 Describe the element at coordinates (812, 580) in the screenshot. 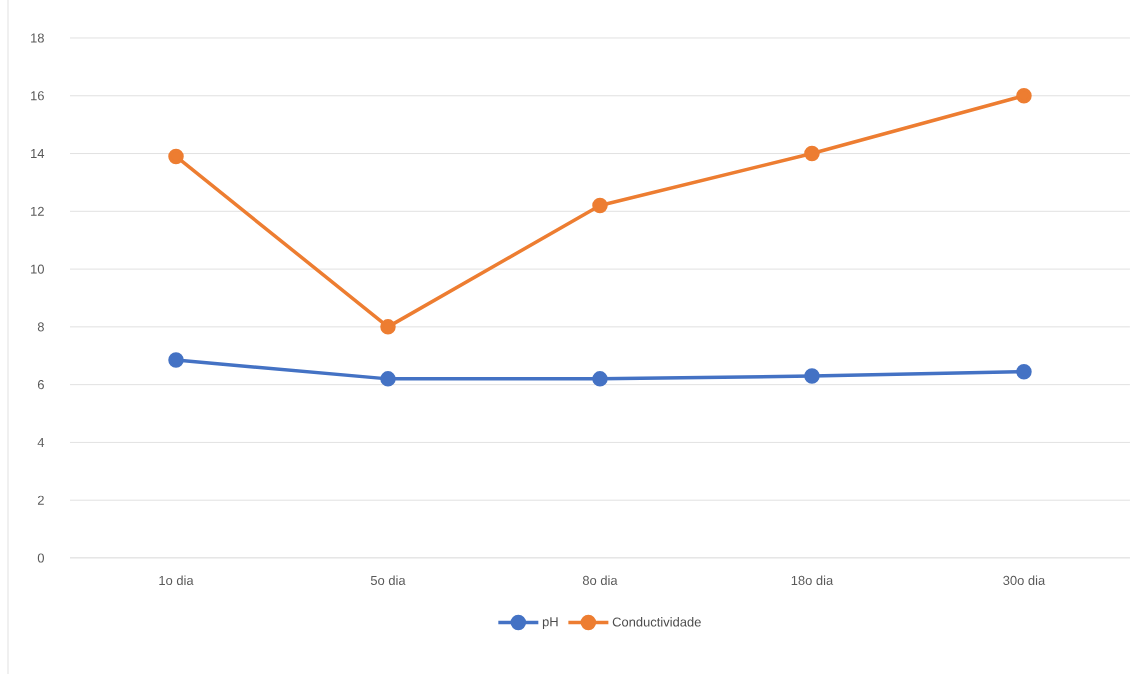

I see `x-tick-label: 18o dia` at that location.